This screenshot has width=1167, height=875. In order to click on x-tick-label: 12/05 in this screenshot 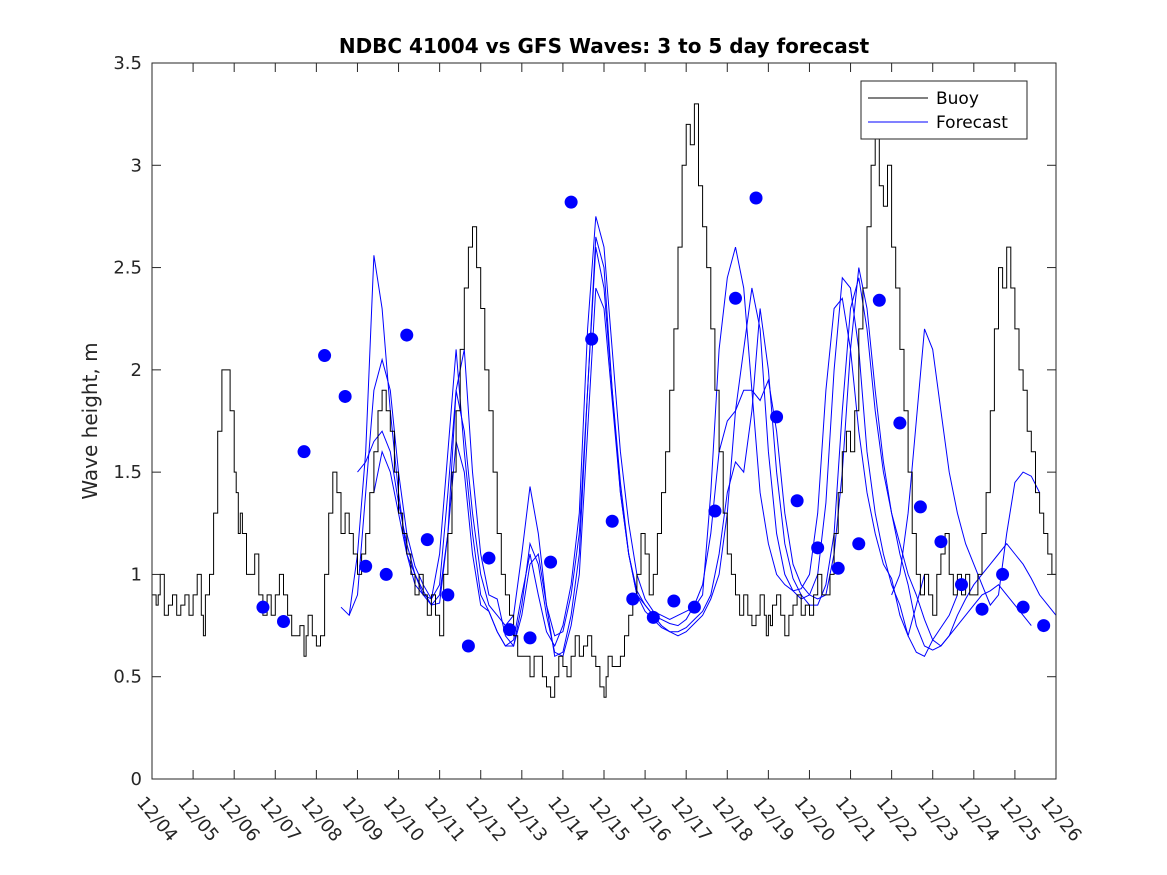, I will do `click(197, 819)`.